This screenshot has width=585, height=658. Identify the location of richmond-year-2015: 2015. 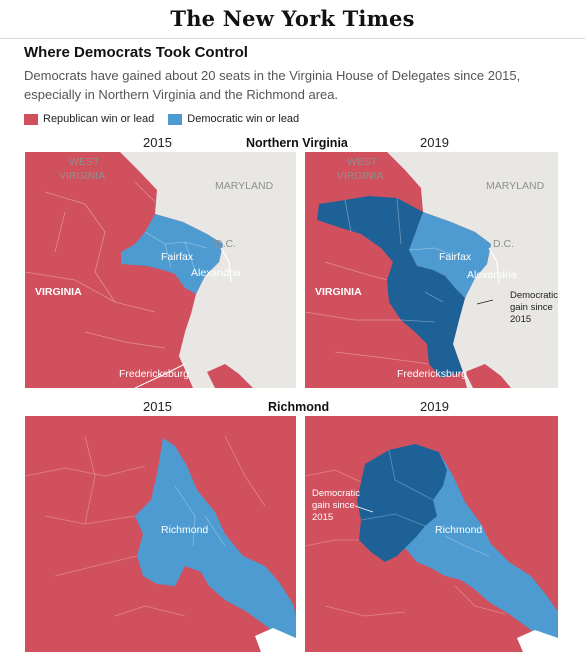
(157, 406).